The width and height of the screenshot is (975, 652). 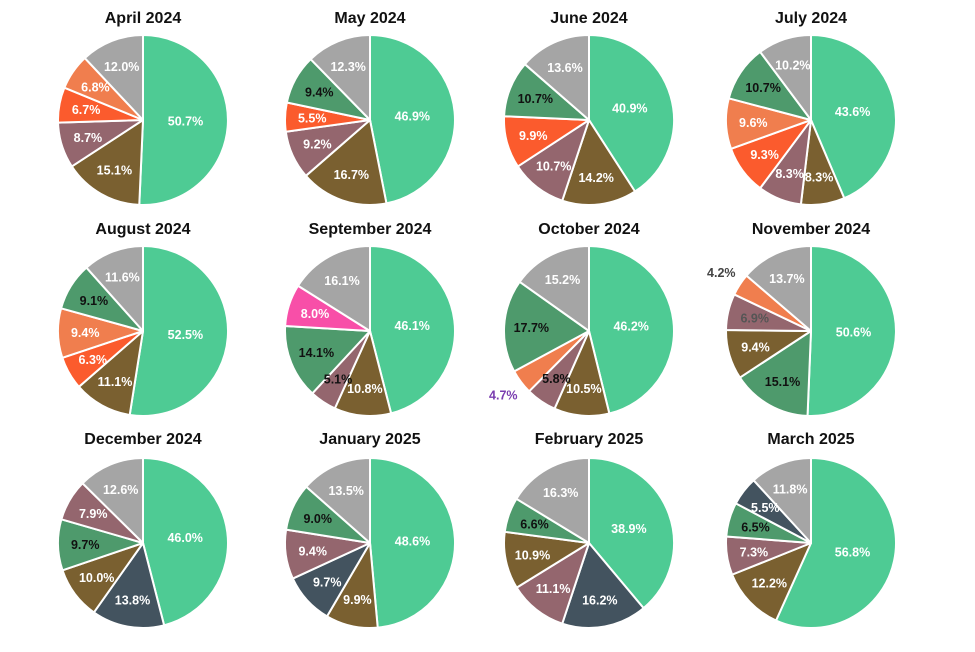 I want to click on data-label: 46.1%, so click(x=411, y=326).